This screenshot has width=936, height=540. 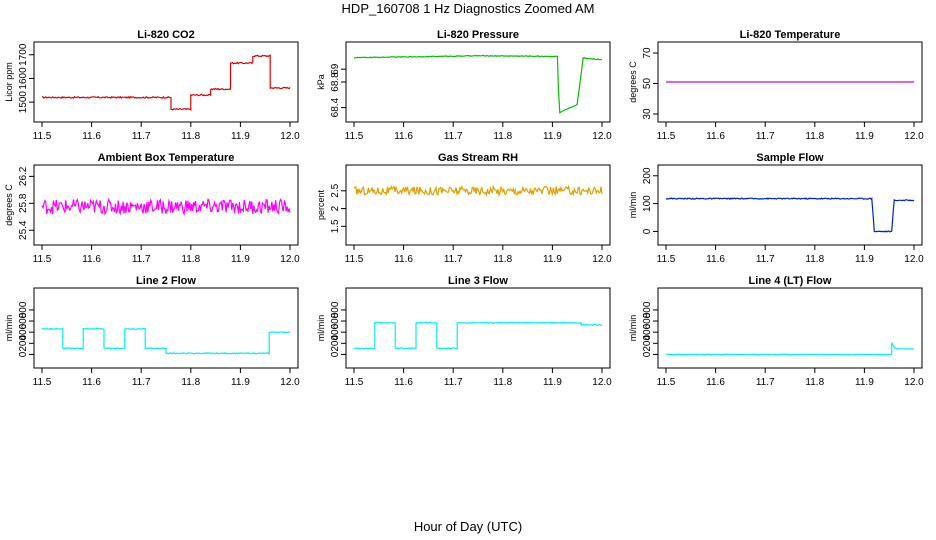 I want to click on chart-title: Ambient Box Temperature, so click(x=166, y=158).